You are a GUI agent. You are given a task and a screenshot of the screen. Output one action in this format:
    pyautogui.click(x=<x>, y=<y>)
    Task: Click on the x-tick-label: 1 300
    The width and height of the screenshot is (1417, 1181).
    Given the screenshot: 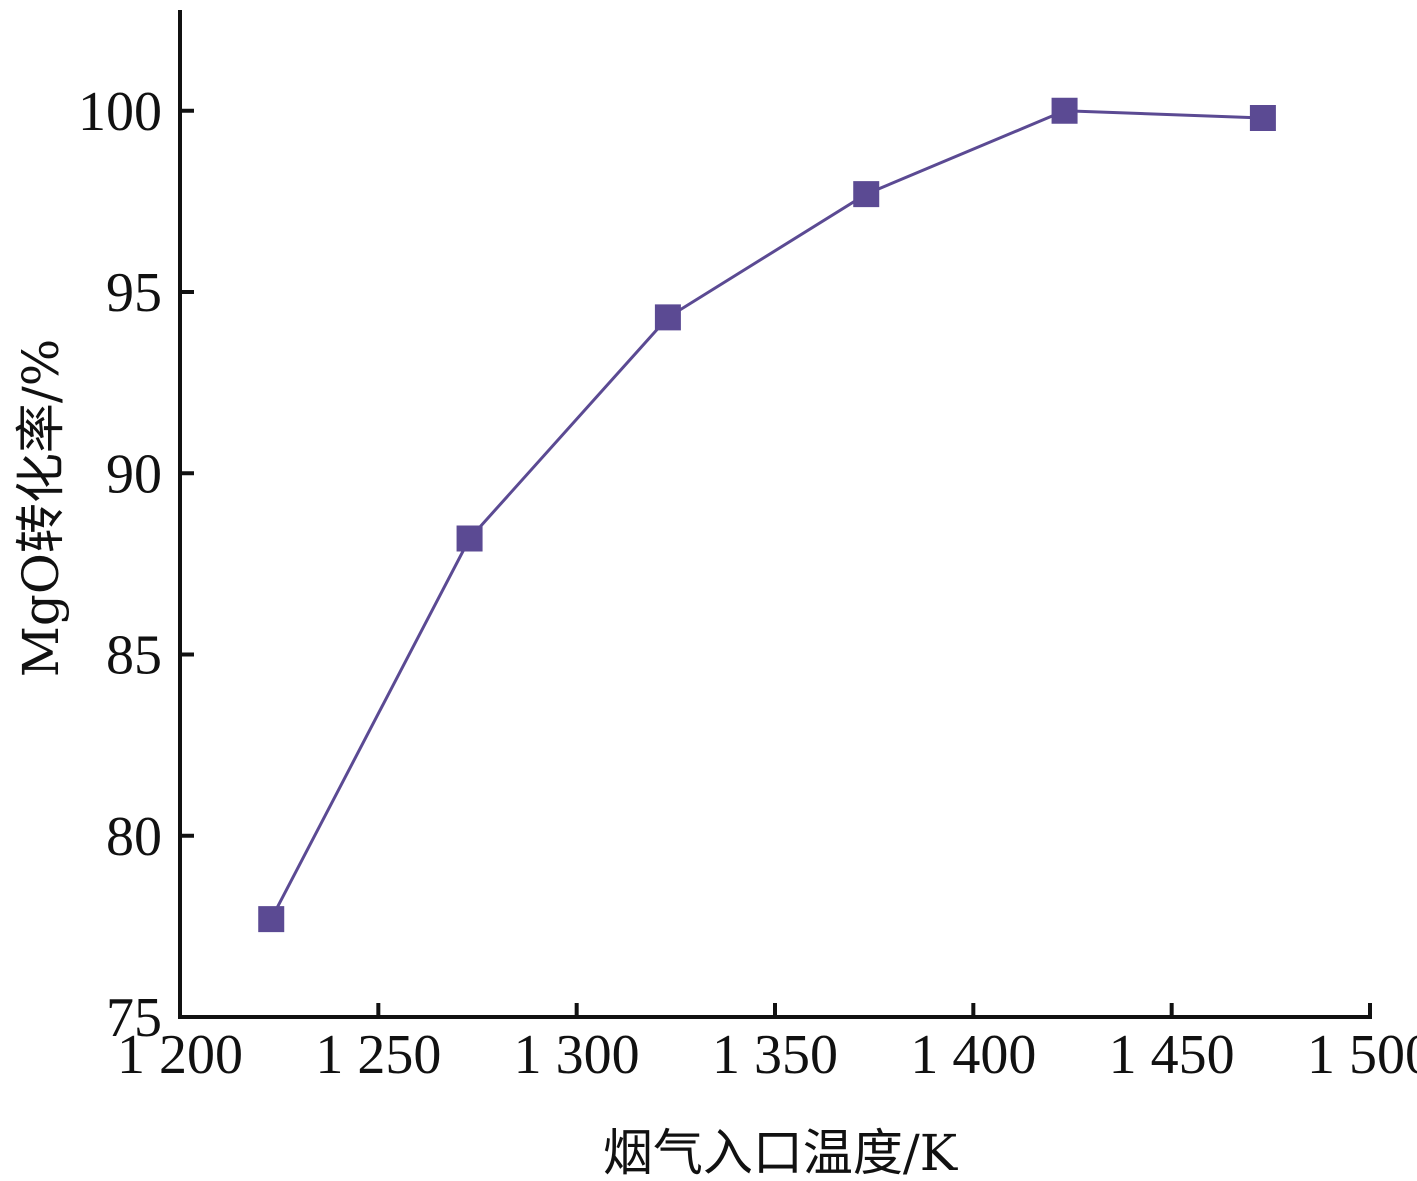 What is the action you would take?
    pyautogui.click(x=577, y=1055)
    